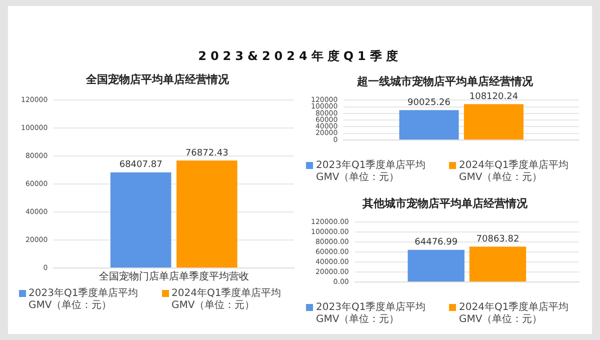 The width and height of the screenshot is (600, 340). What do you see at coordinates (173, 276) in the screenshot?
I see `x-tick-label: 全国宠物门店单店单季度平均营收` at bounding box center [173, 276].